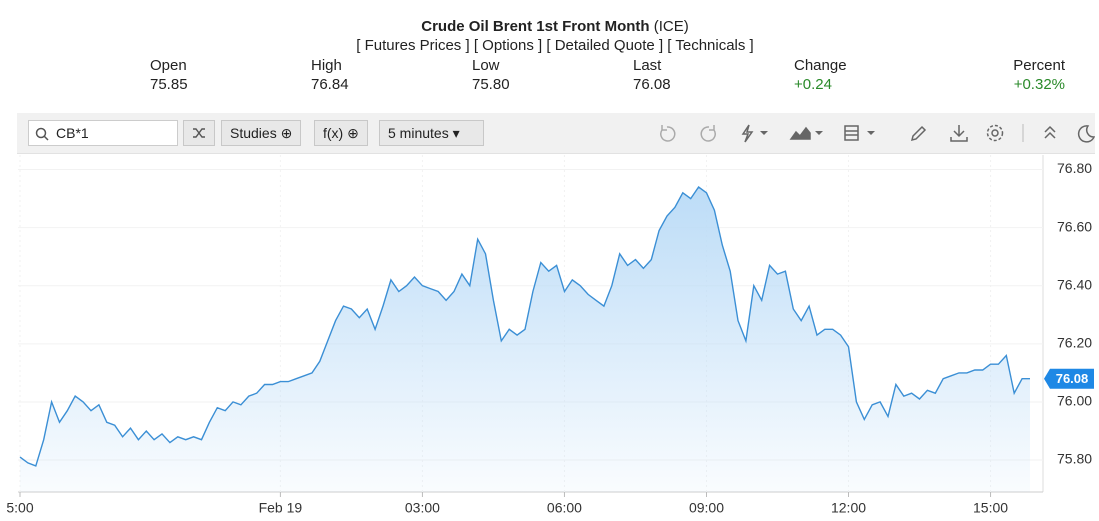  Describe the element at coordinates (169, 75) in the screenshot. I see `stat: Open 75.85` at that location.